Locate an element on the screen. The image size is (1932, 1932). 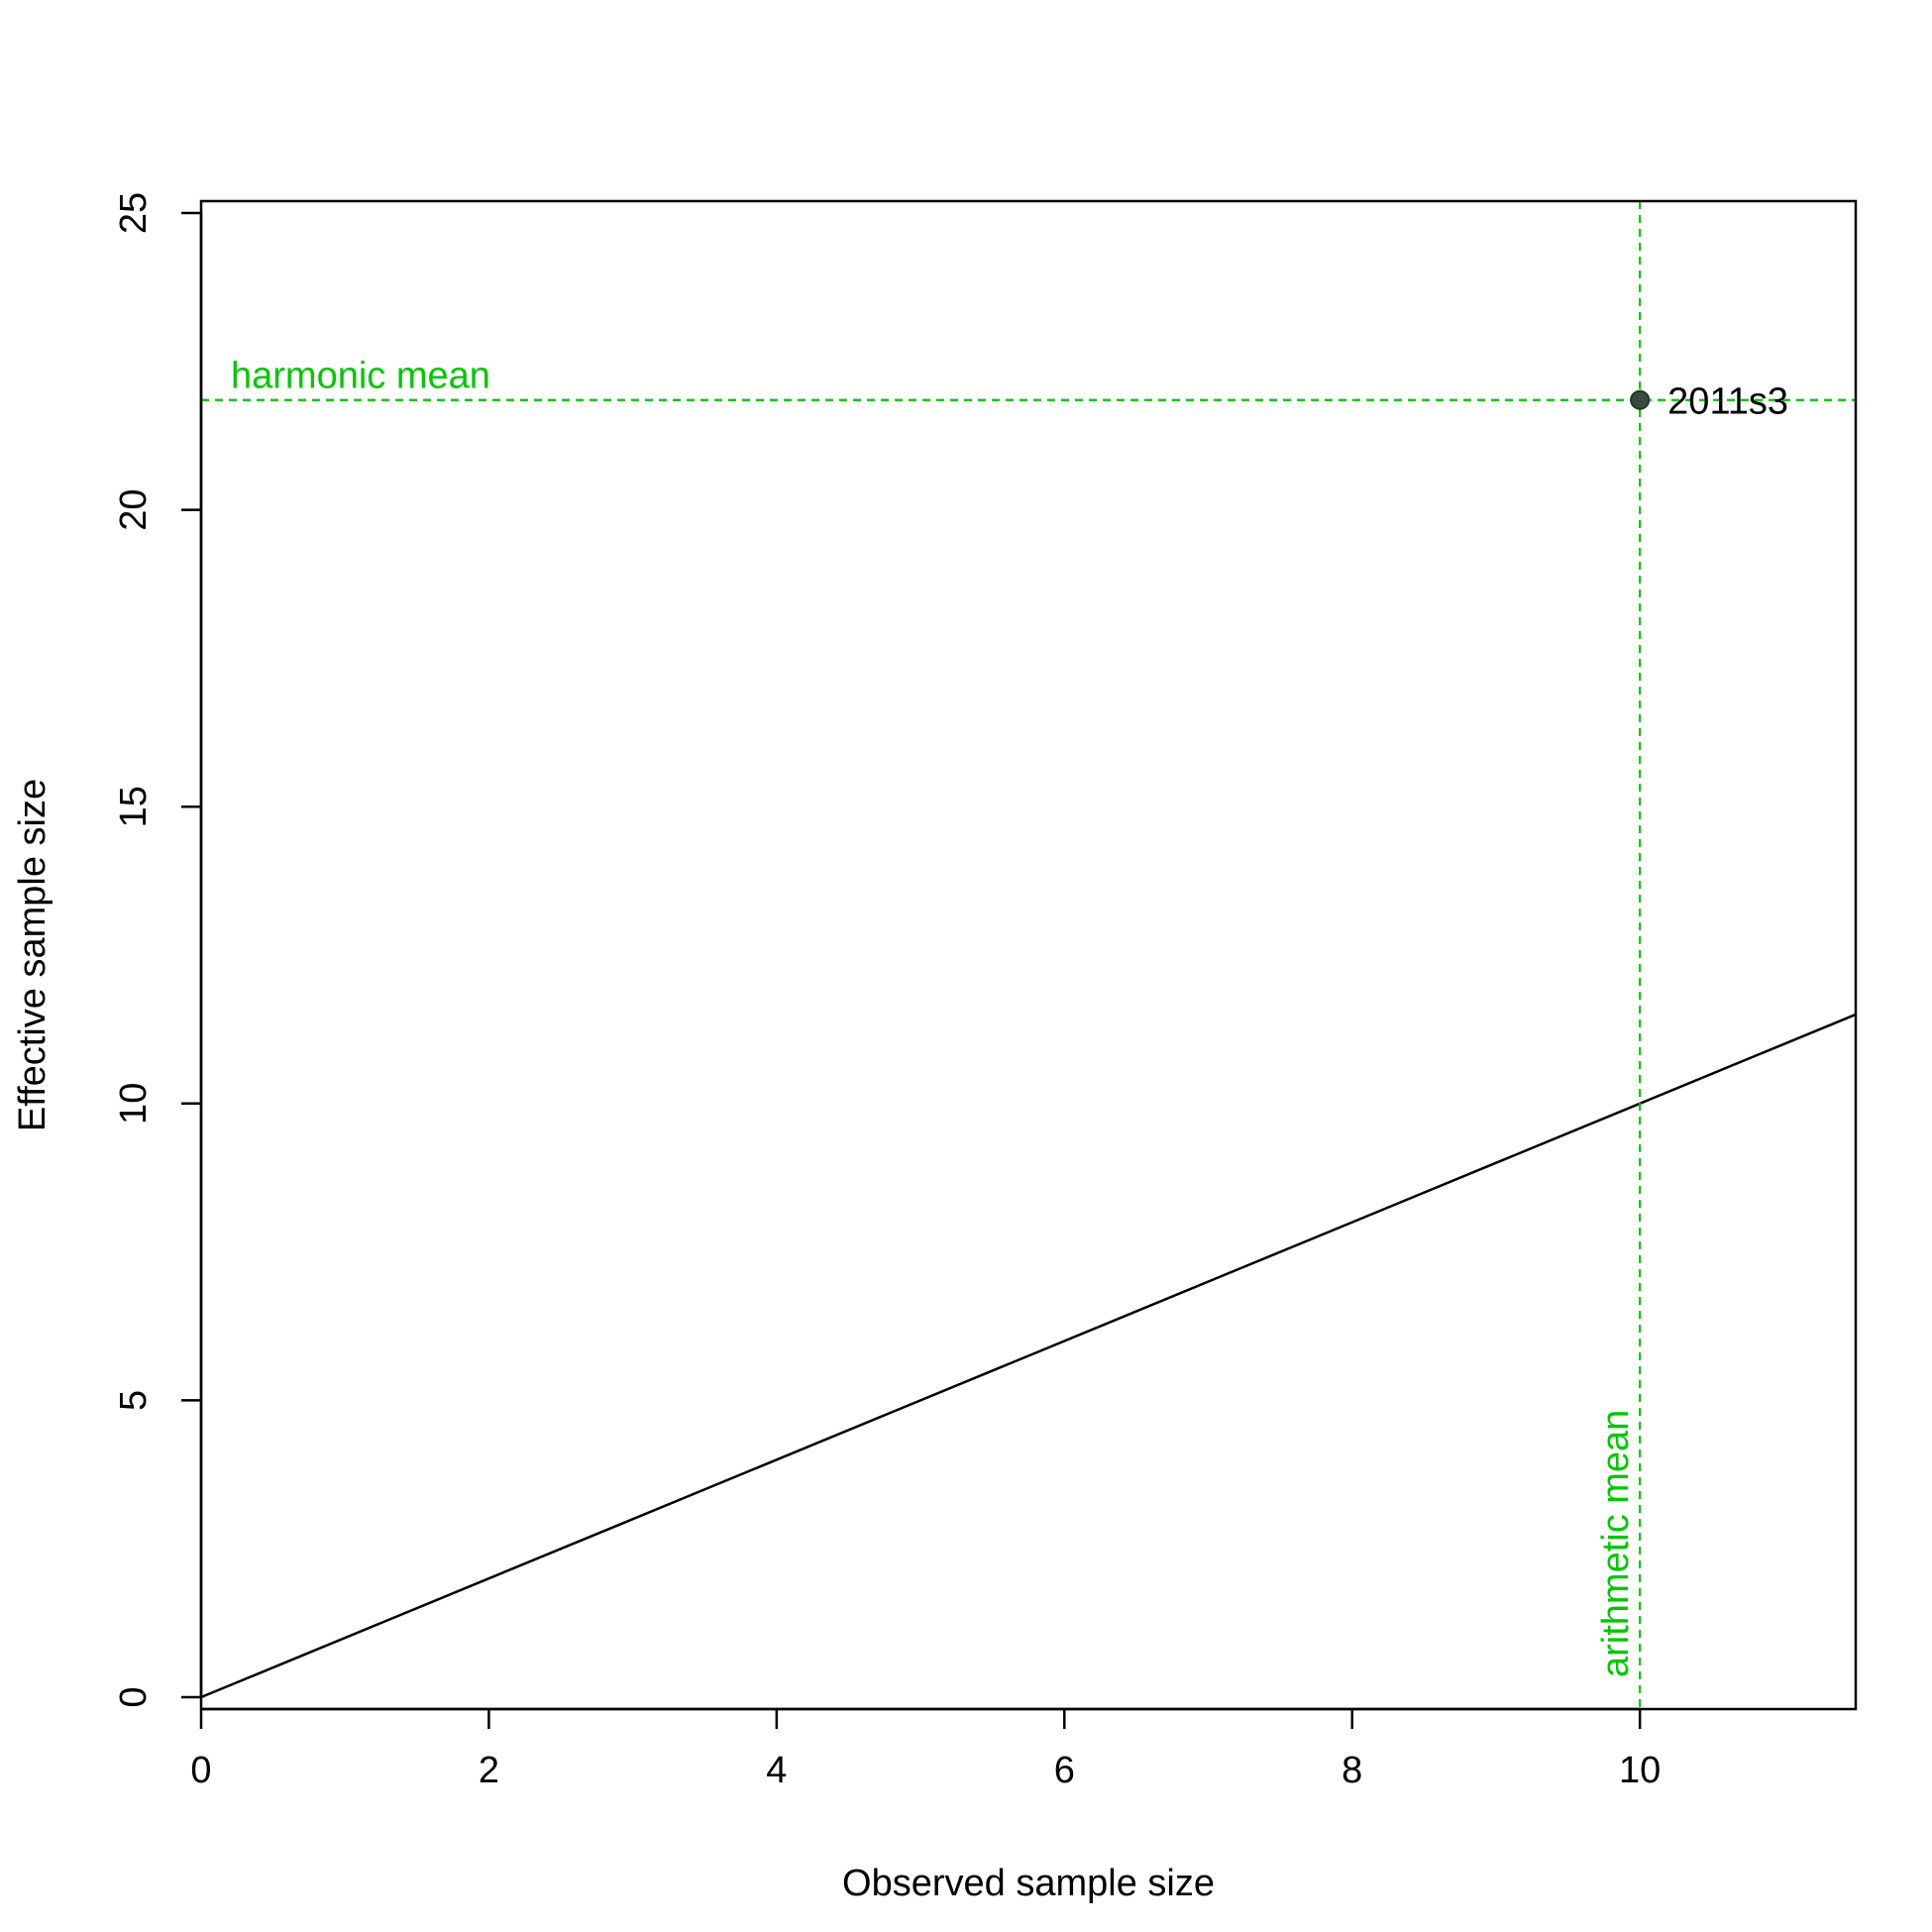
x-tick-label: 10 is located at coordinates (1640, 1770).